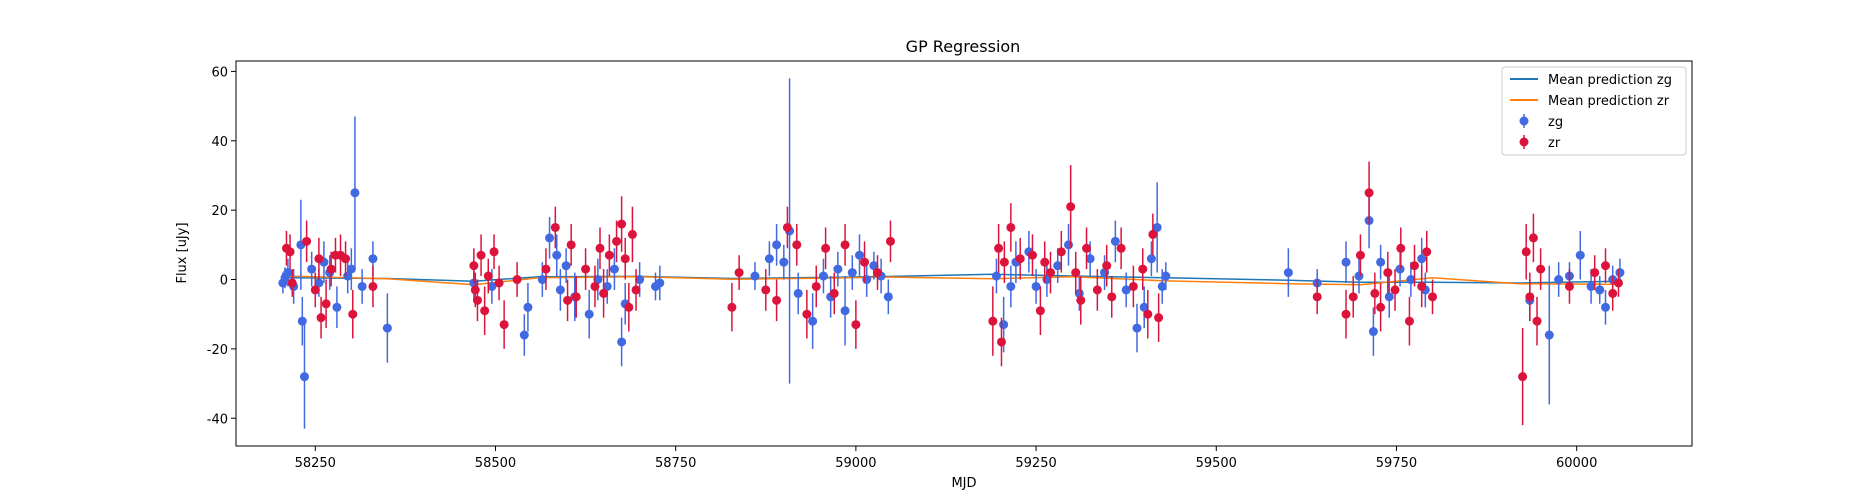  What do you see at coordinates (1610, 80) in the screenshot?
I see `legend-label: Mean prediction zg` at bounding box center [1610, 80].